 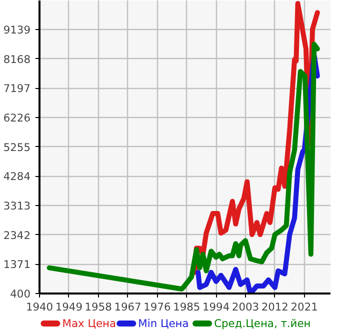 What do you see at coordinates (304, 307) in the screenshot?
I see `x-tick-label: 2021` at bounding box center [304, 307].